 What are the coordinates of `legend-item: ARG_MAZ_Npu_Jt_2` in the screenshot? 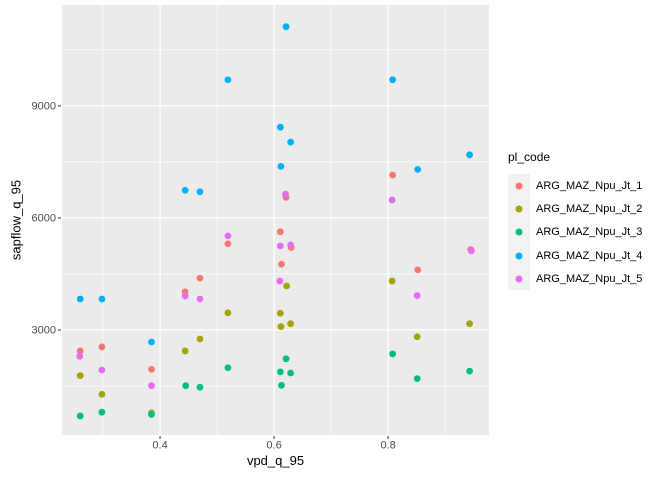 It's located at (575, 209).